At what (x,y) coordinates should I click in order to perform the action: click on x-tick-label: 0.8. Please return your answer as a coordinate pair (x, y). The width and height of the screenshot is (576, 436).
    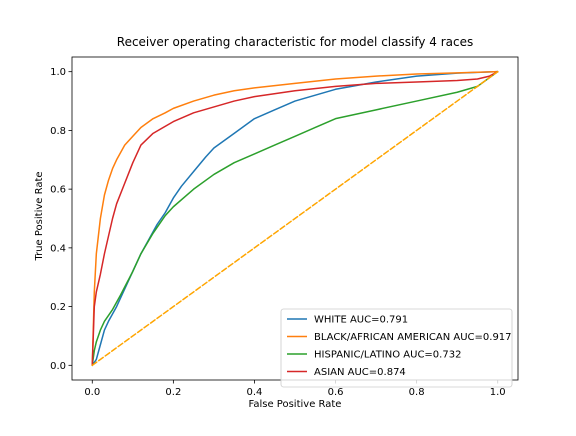
    Looking at the image, I should click on (417, 392).